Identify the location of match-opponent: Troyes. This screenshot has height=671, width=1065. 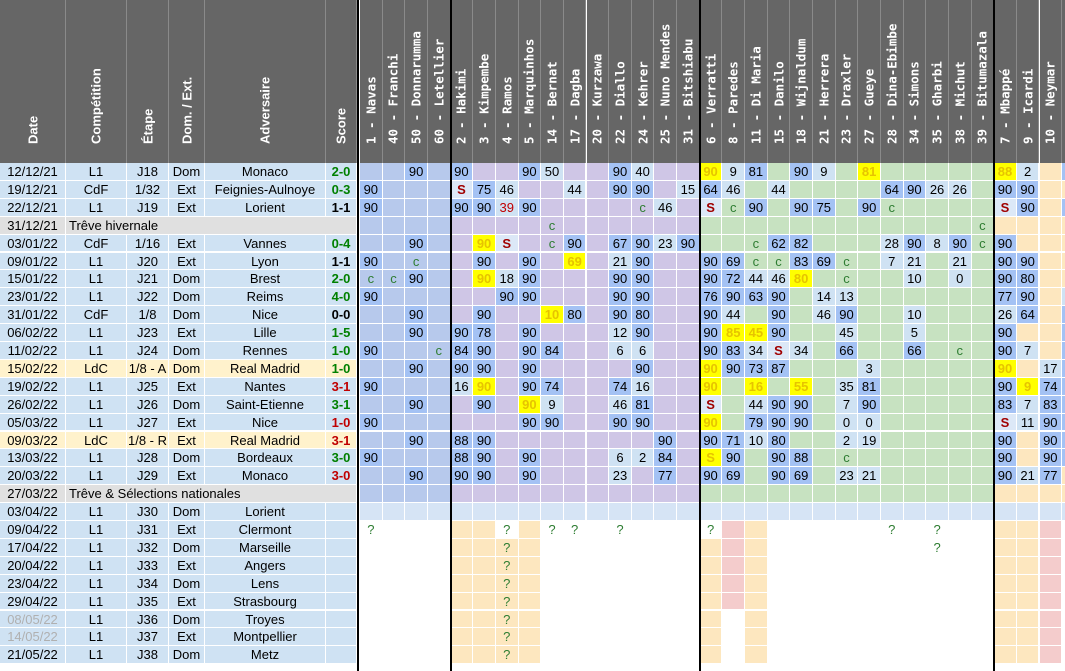
(265, 619).